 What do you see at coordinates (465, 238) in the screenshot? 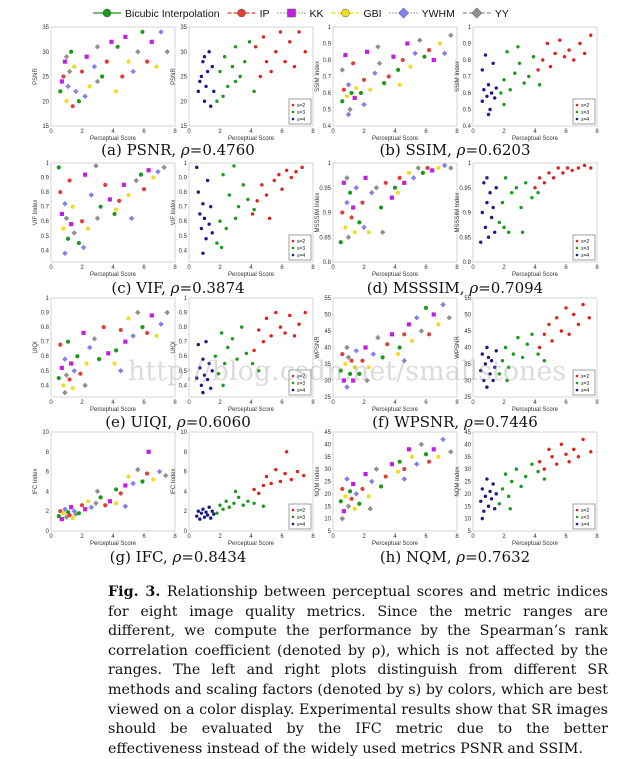
I see `y-tick-label: 0.85` at bounding box center [465, 238].